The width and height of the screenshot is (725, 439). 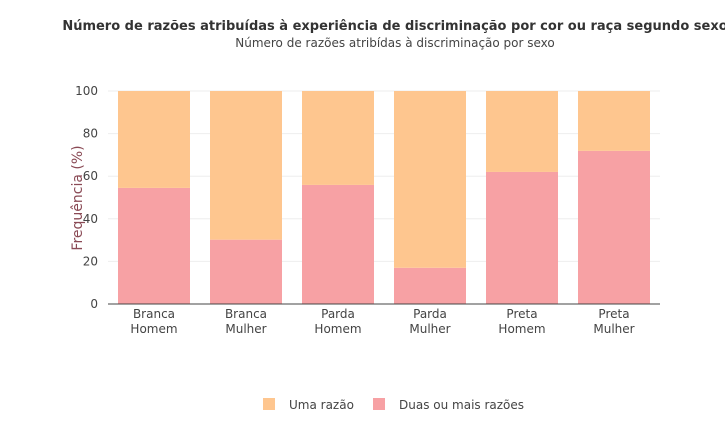 I want to click on y-axis-label: Frequência (%), so click(x=78, y=197).